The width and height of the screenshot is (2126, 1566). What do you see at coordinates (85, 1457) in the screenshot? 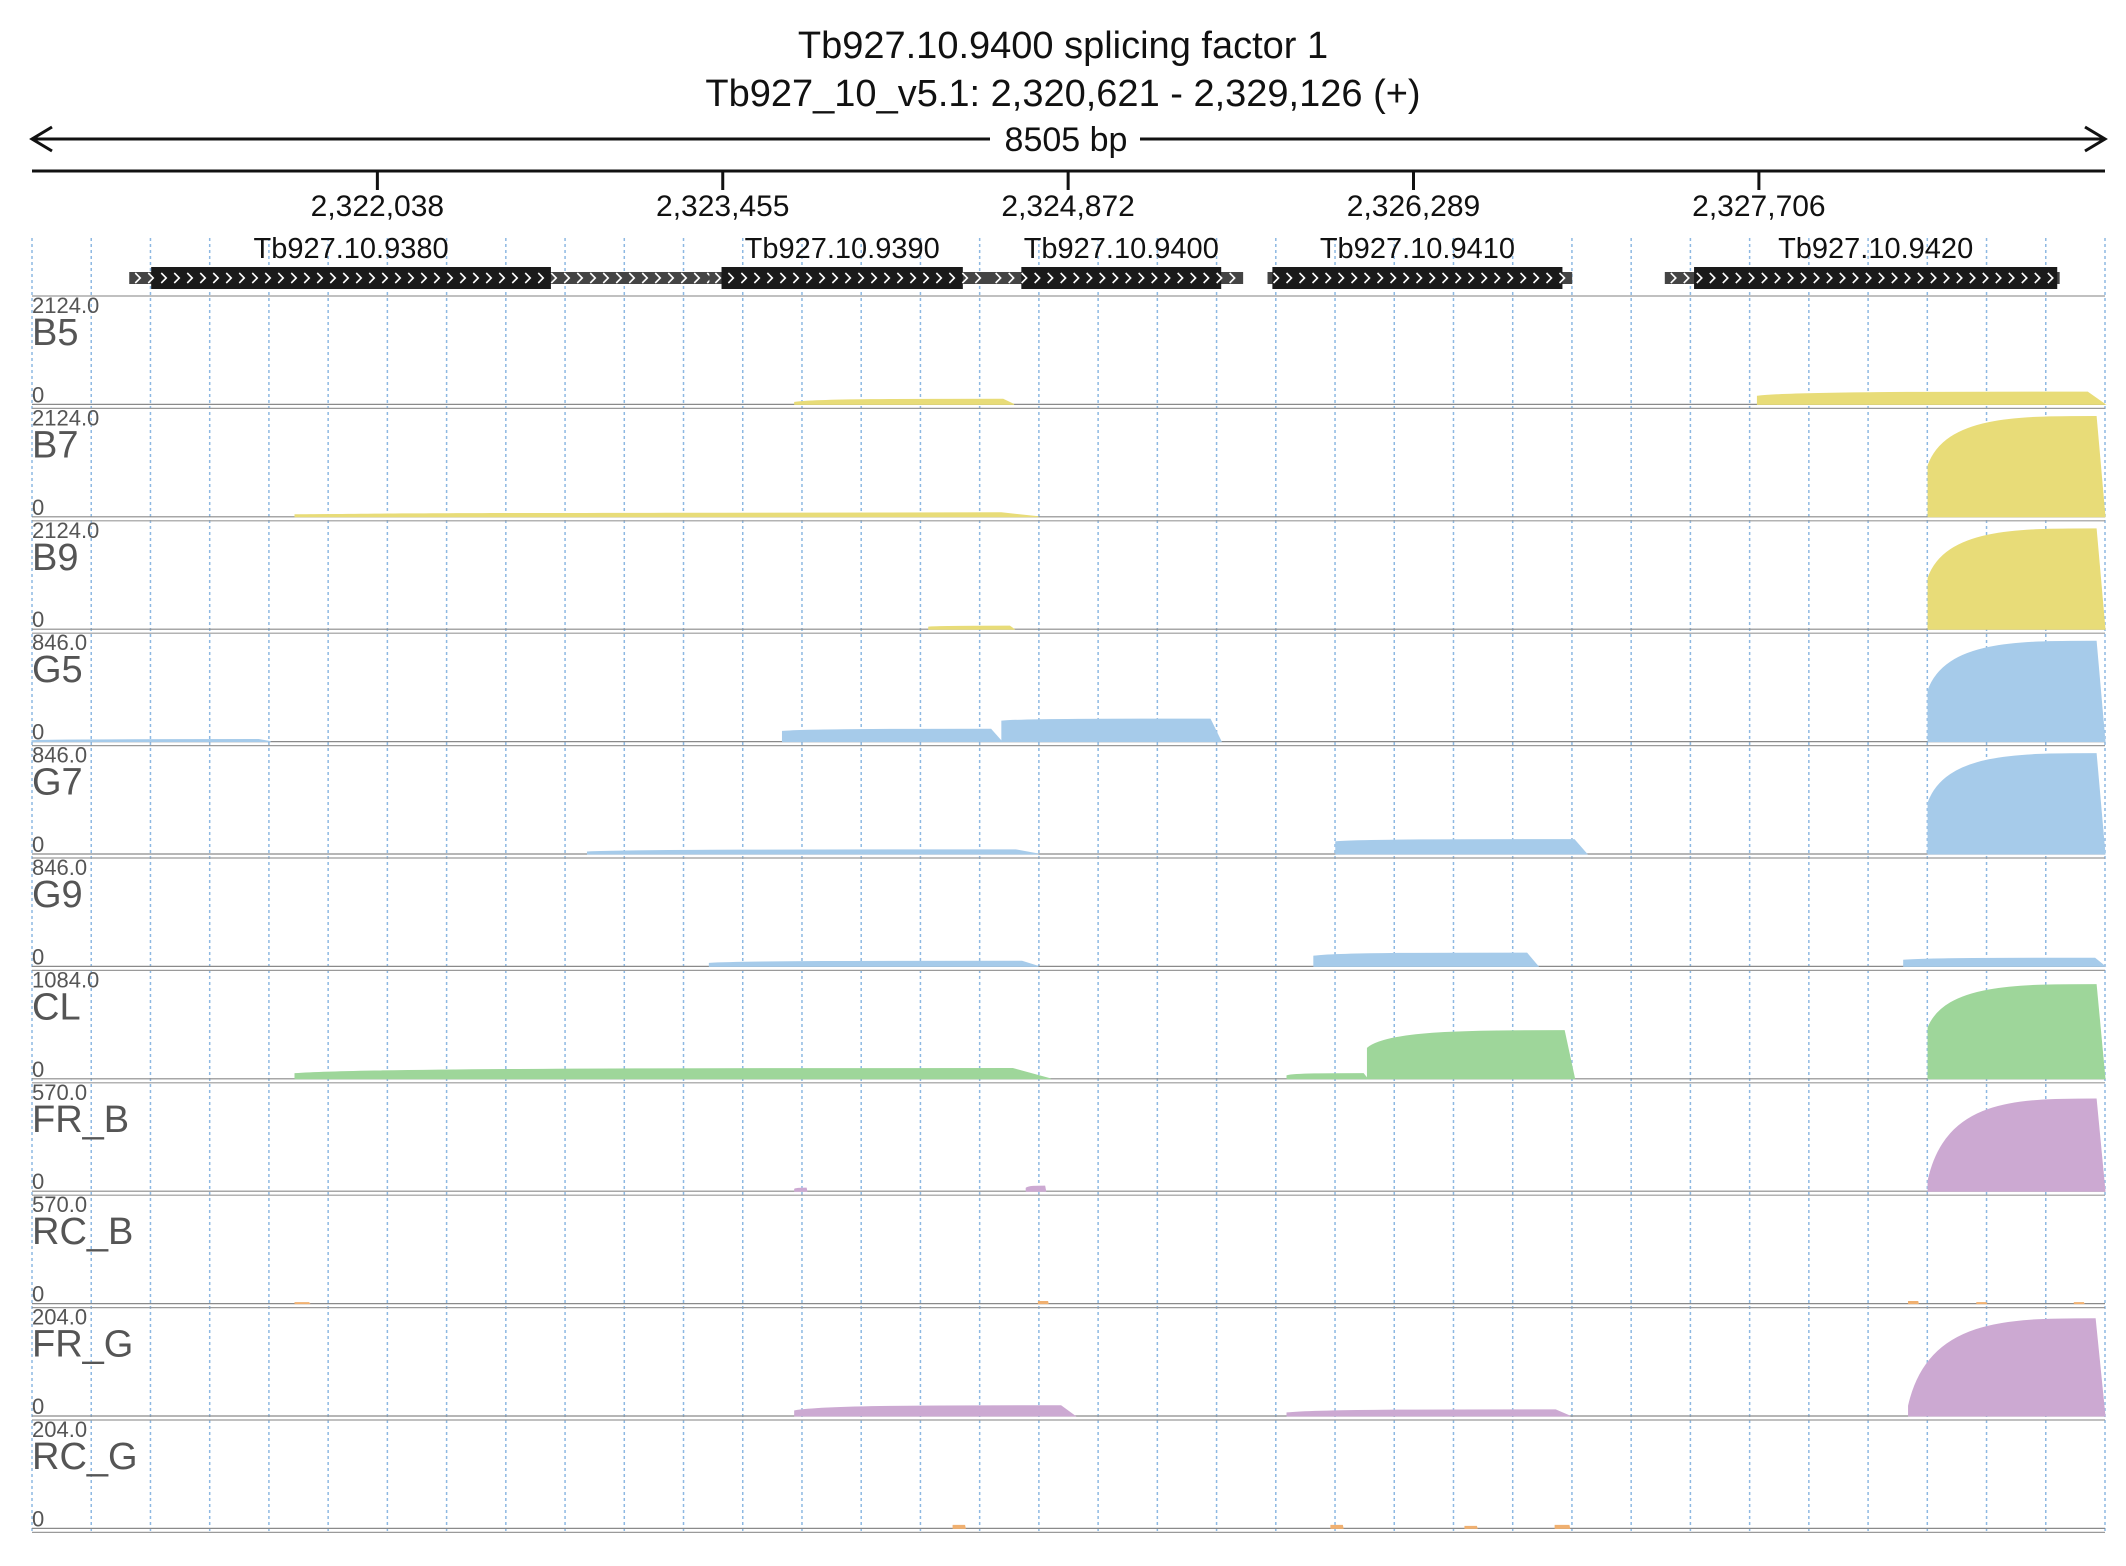
I see `track-name: RC_G` at bounding box center [85, 1457].